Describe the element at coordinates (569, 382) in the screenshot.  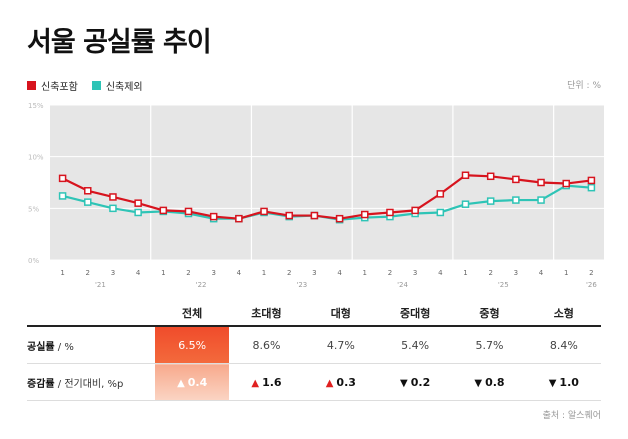
I see `cell-change-small-value: 1.0` at that location.